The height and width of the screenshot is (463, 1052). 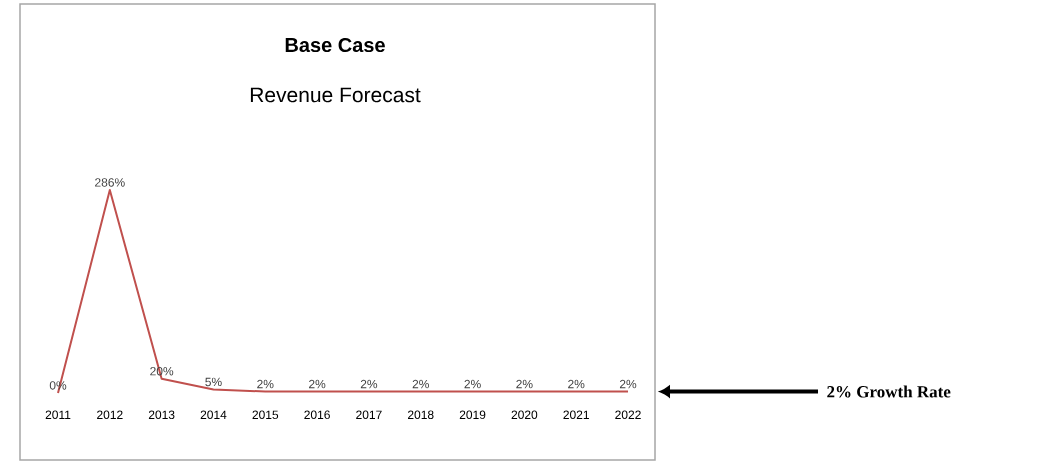 I want to click on x-tick-label: 2016, so click(x=317, y=415).